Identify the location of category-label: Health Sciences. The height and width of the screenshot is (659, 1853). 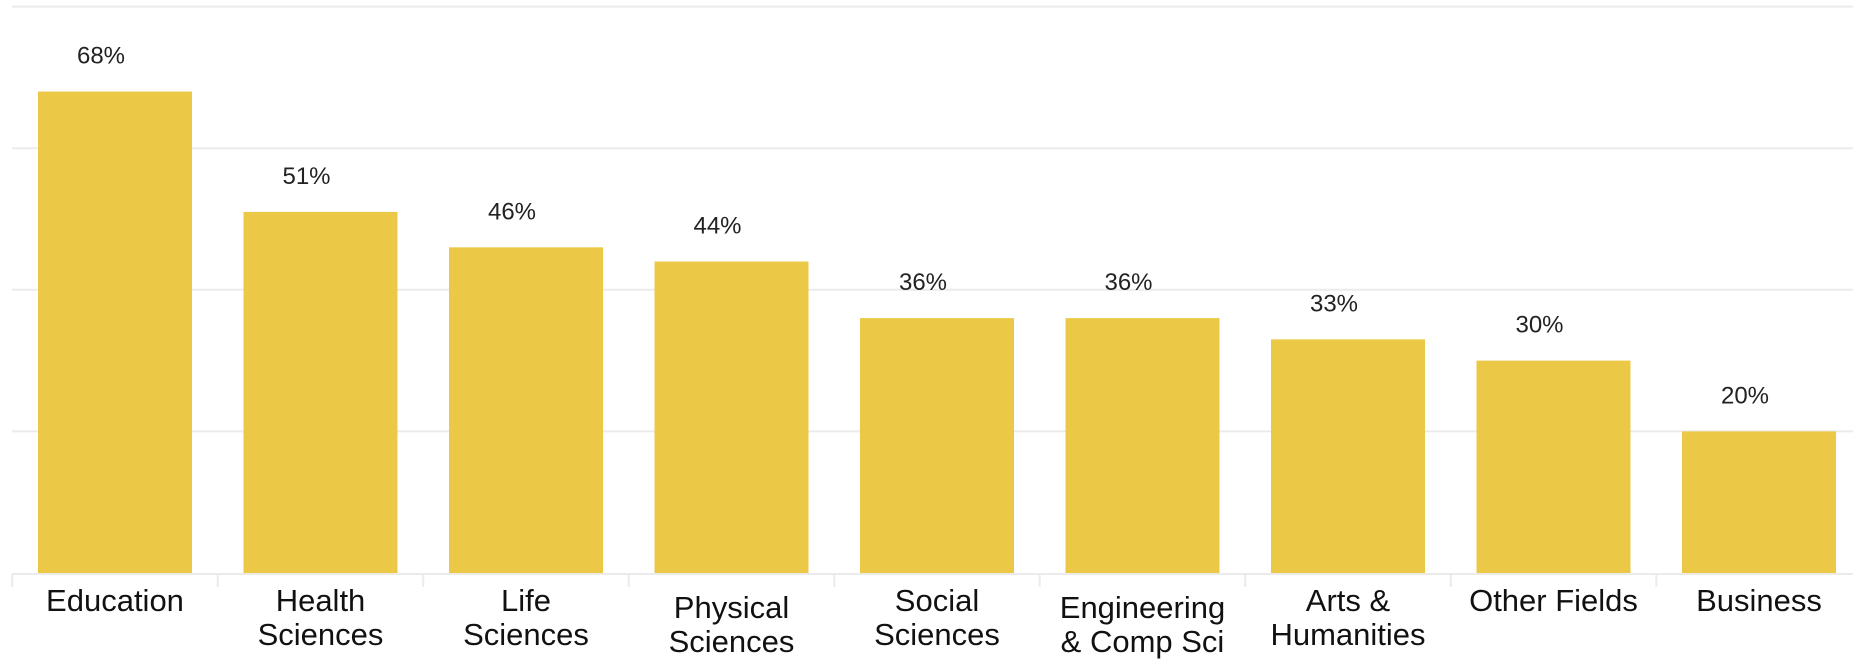
(321, 617).